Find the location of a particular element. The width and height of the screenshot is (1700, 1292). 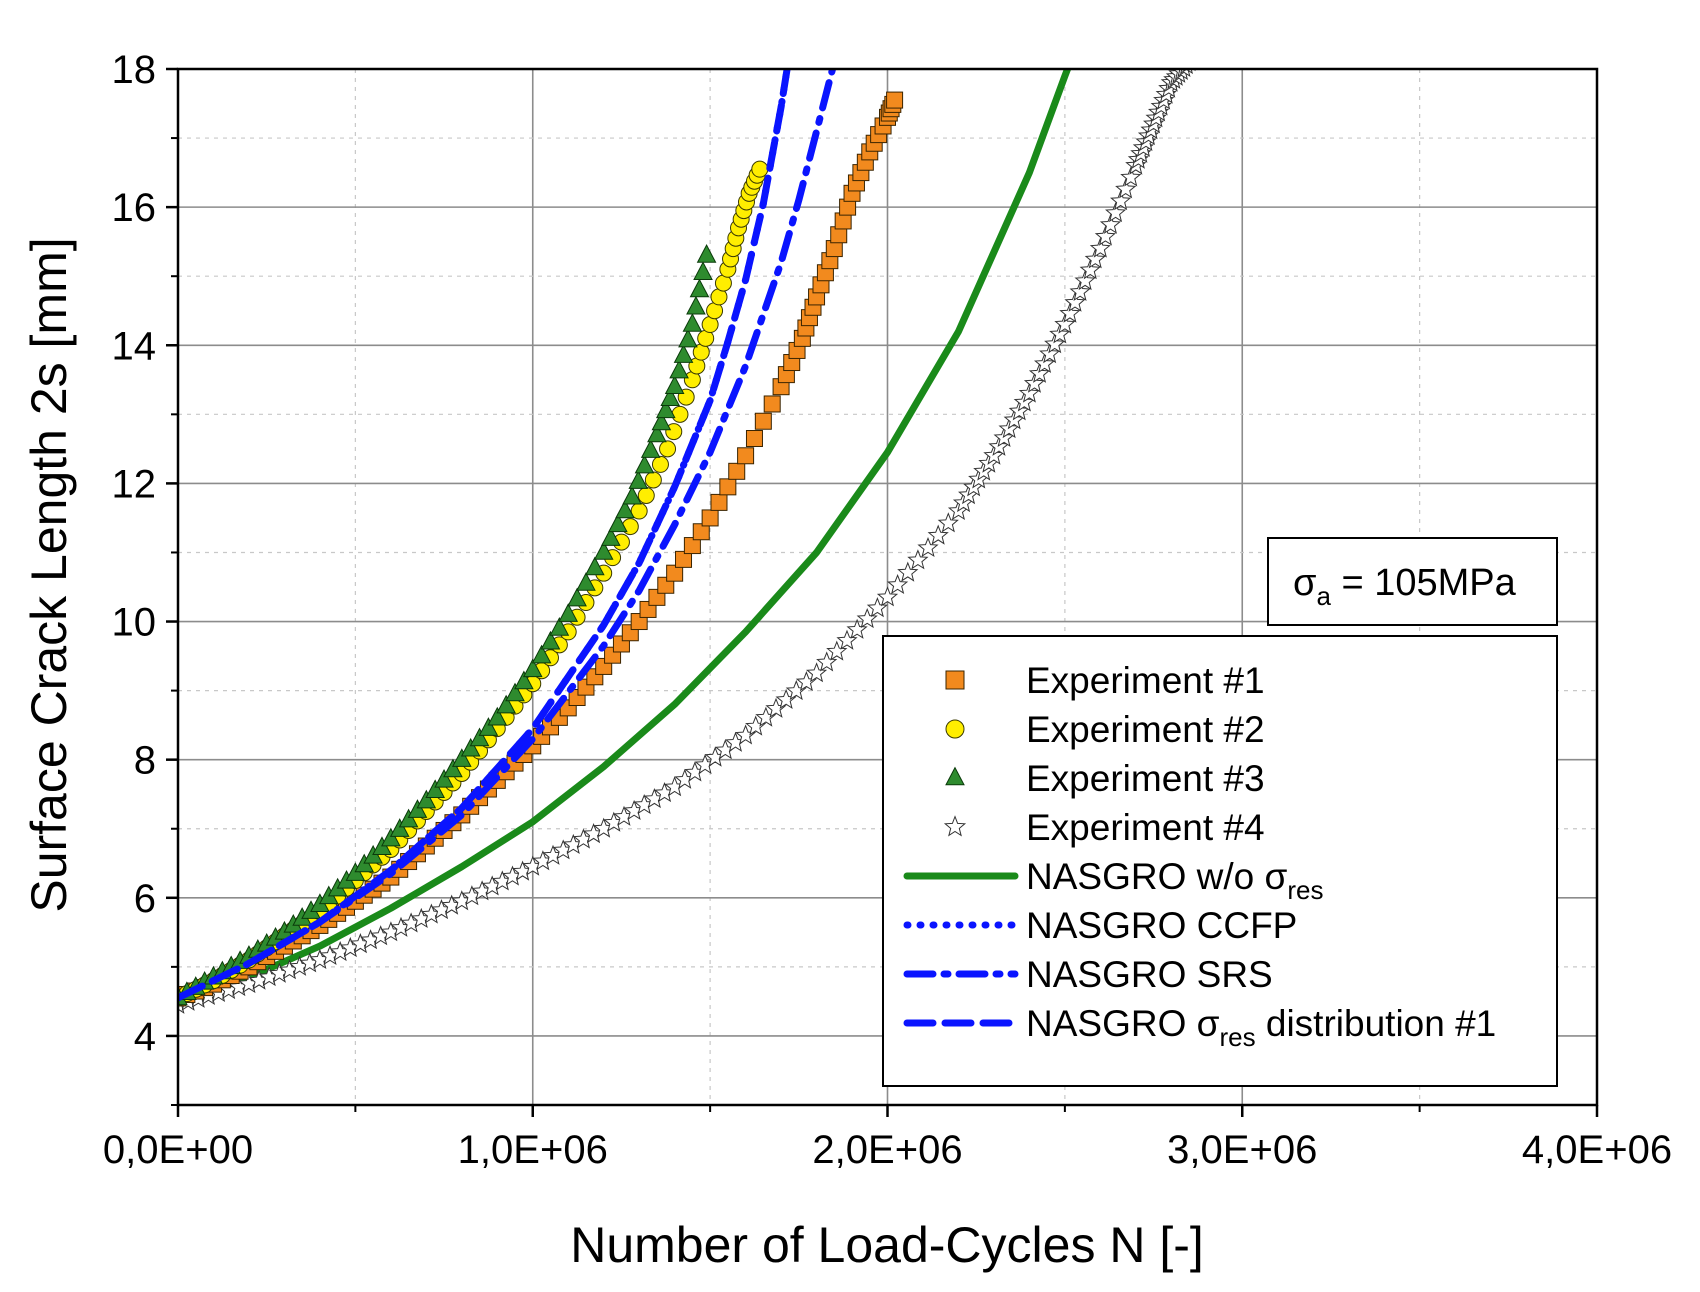

legend-label: NASGRO σres distribution #1 is located at coordinates (1261, 1027).